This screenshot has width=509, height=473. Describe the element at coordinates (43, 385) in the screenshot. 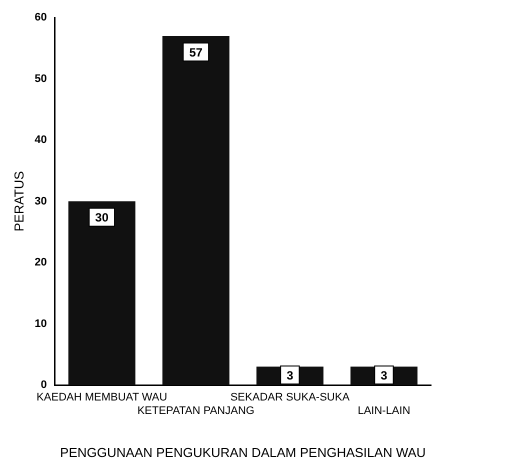

I see `y-tick-label: 0` at that location.